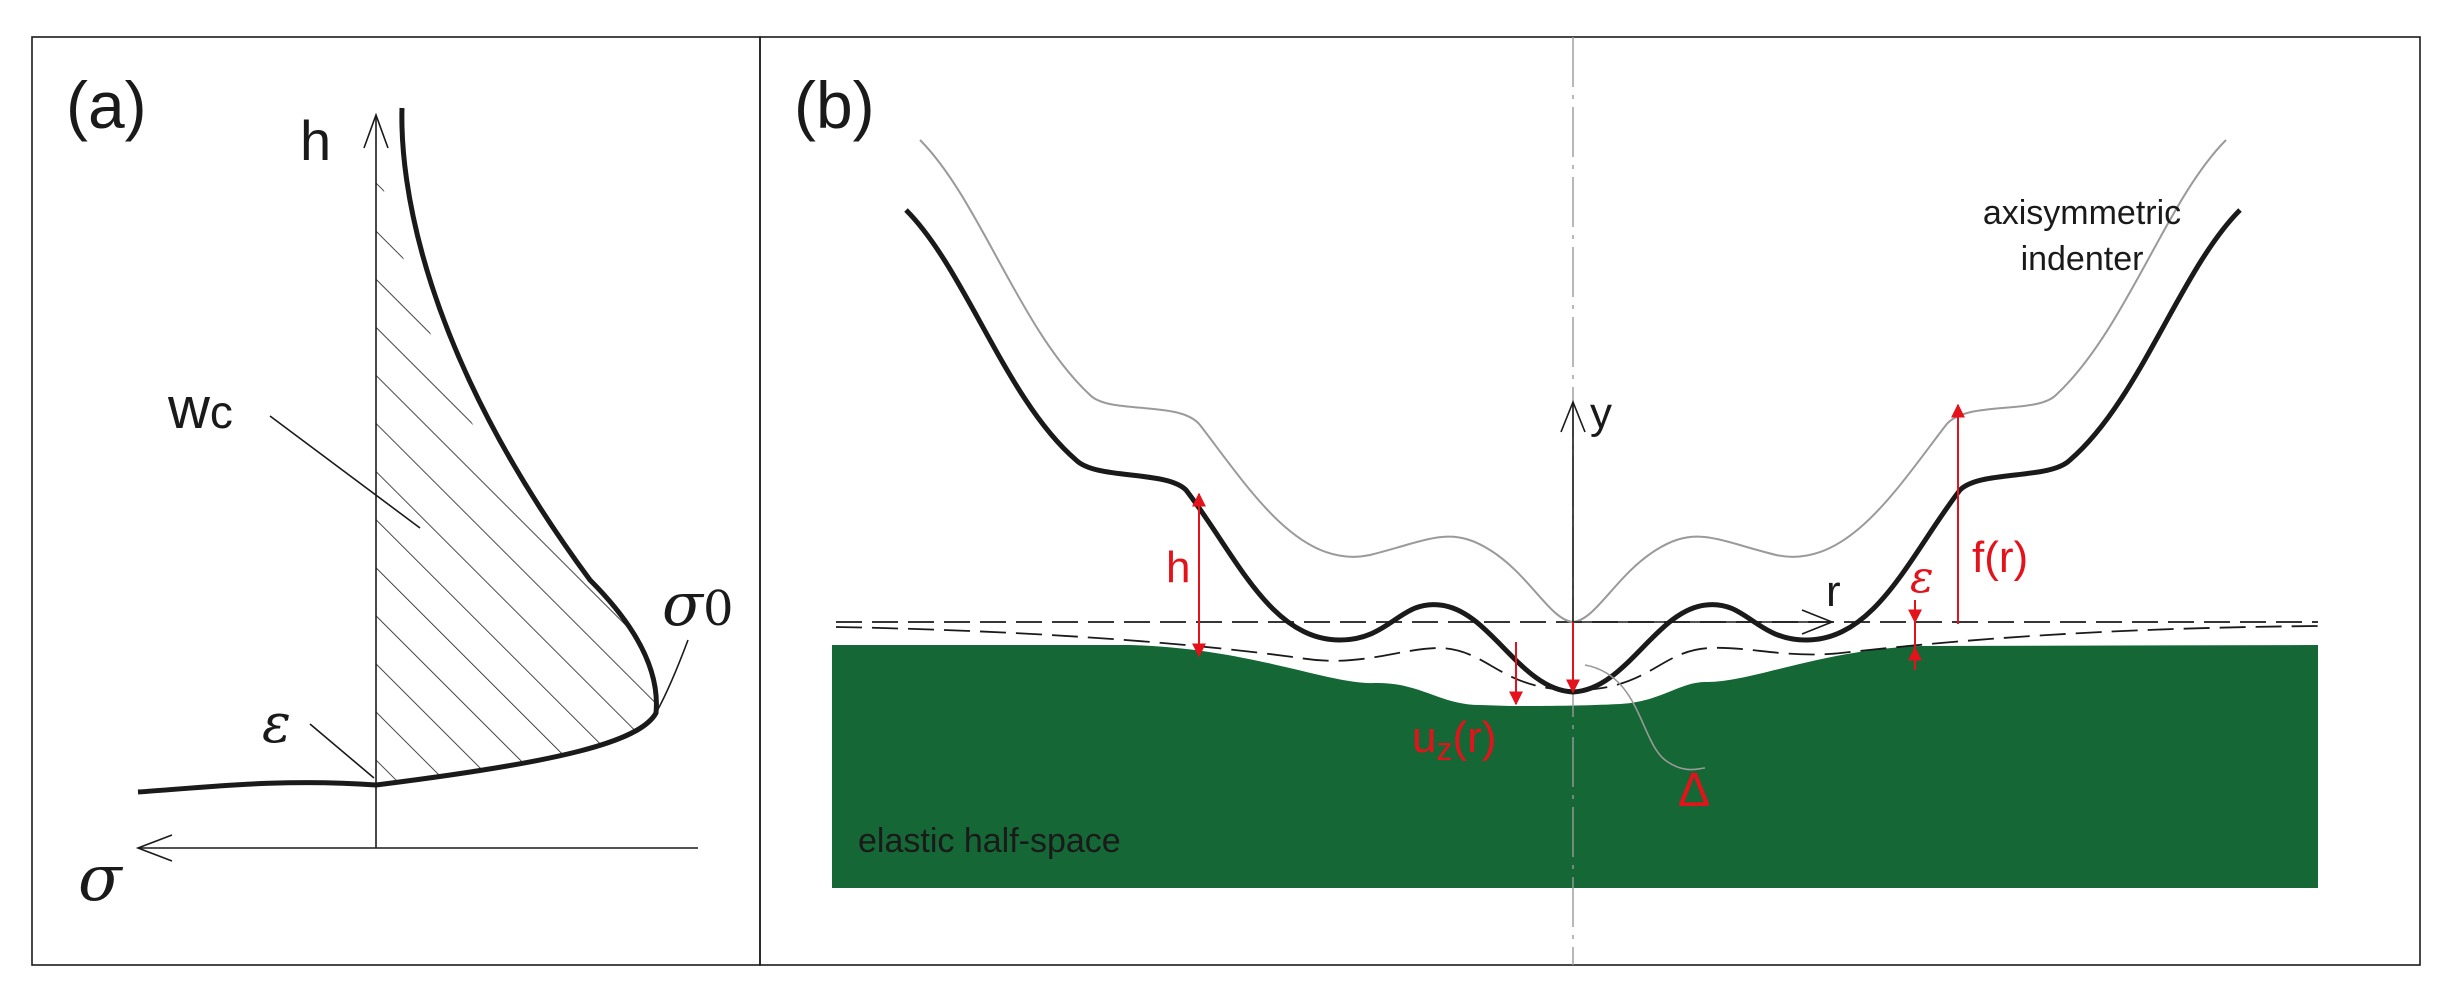 This screenshot has height=1007, width=2457. I want to click on indenter-label-line2: indenter, so click(2082, 259).